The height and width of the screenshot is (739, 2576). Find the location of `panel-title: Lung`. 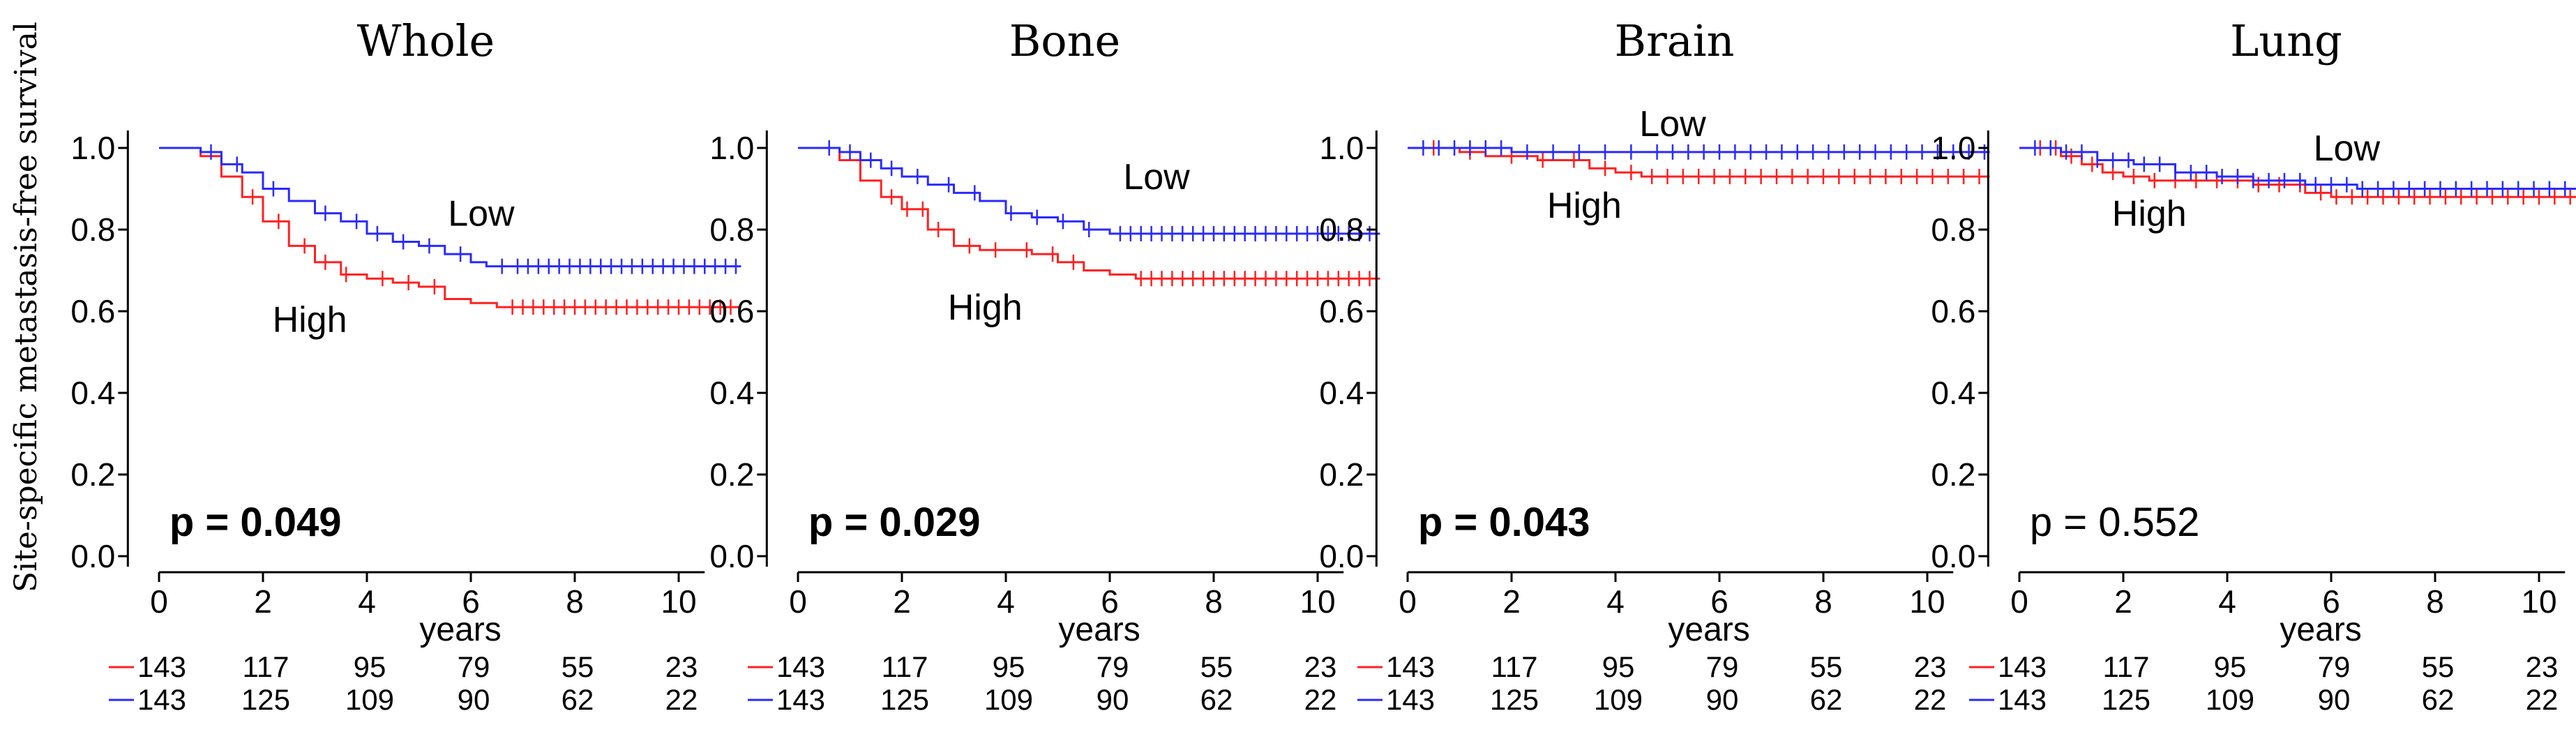

panel-title: Lung is located at coordinates (2286, 40).